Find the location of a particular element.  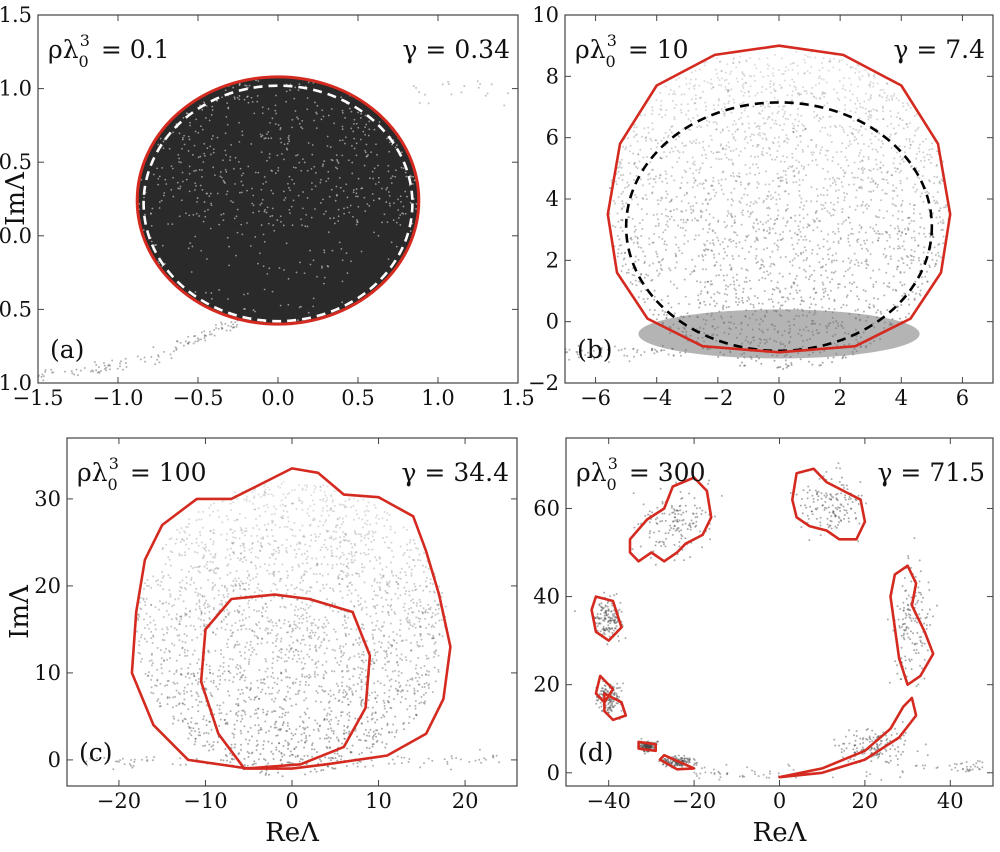

dashed-boundary-curve is located at coordinates (278, 203).